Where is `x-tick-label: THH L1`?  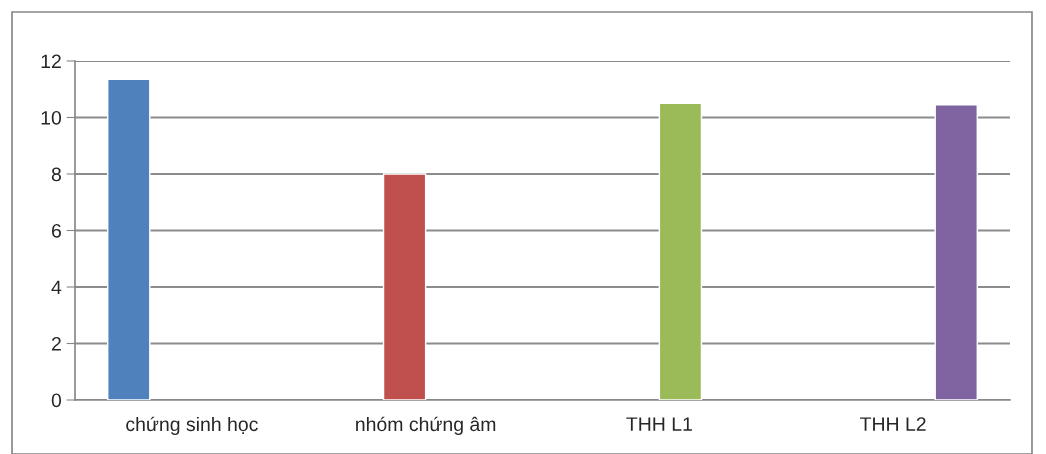 x-tick-label: THH L1 is located at coordinates (659, 424).